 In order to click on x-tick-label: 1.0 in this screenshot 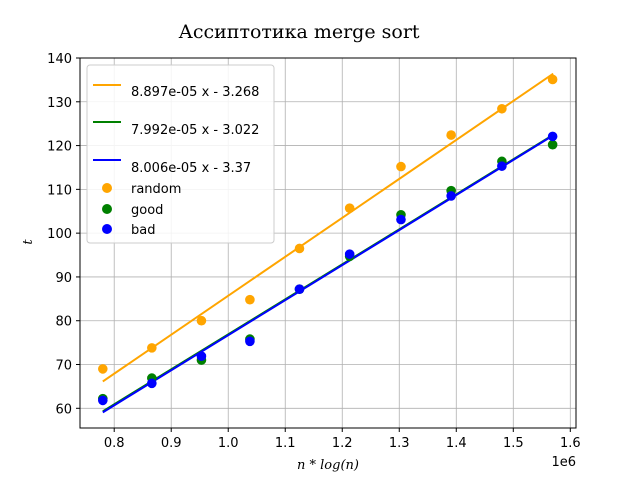, I will do `click(228, 443)`.